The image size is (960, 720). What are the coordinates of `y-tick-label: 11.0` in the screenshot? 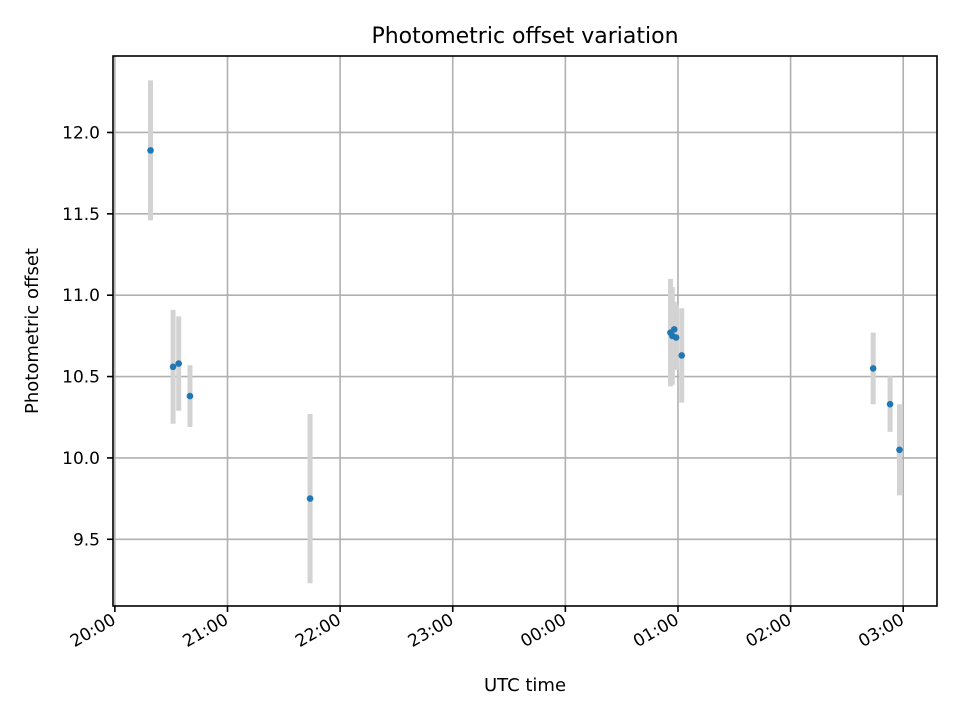 It's located at (81, 296).